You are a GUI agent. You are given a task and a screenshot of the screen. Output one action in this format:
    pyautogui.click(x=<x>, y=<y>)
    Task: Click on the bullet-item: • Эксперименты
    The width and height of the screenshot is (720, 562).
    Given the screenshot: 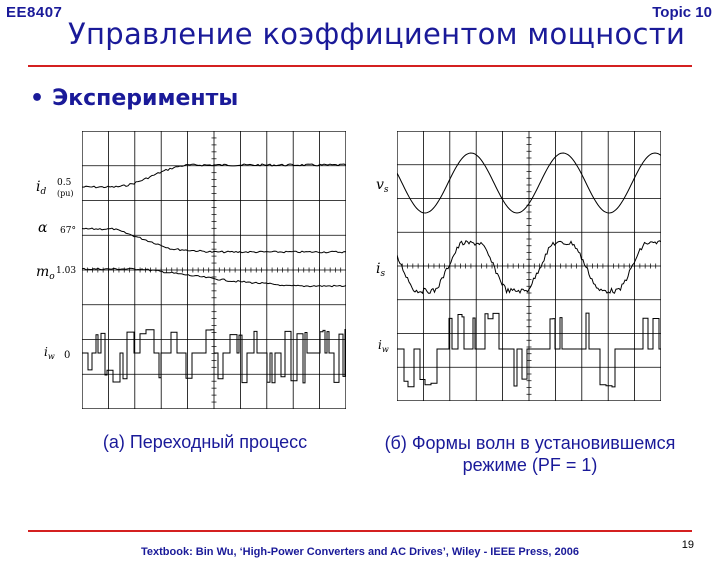 What is the action you would take?
    pyautogui.click(x=134, y=98)
    